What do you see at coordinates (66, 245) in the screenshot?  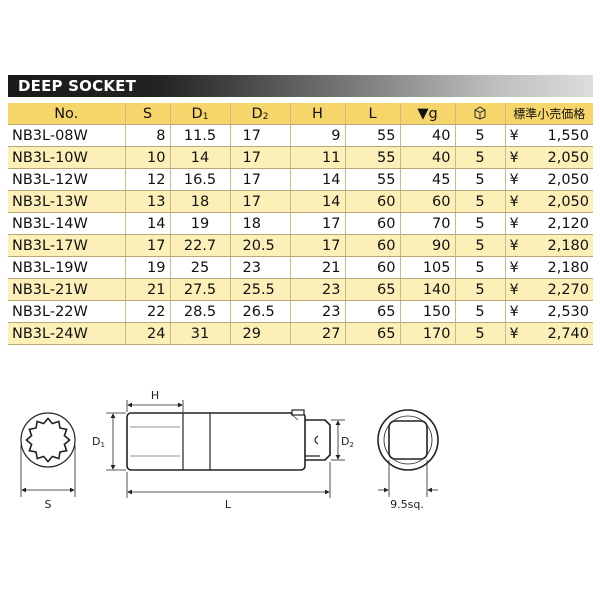 I see `table-cell: NB3L-17W` at bounding box center [66, 245].